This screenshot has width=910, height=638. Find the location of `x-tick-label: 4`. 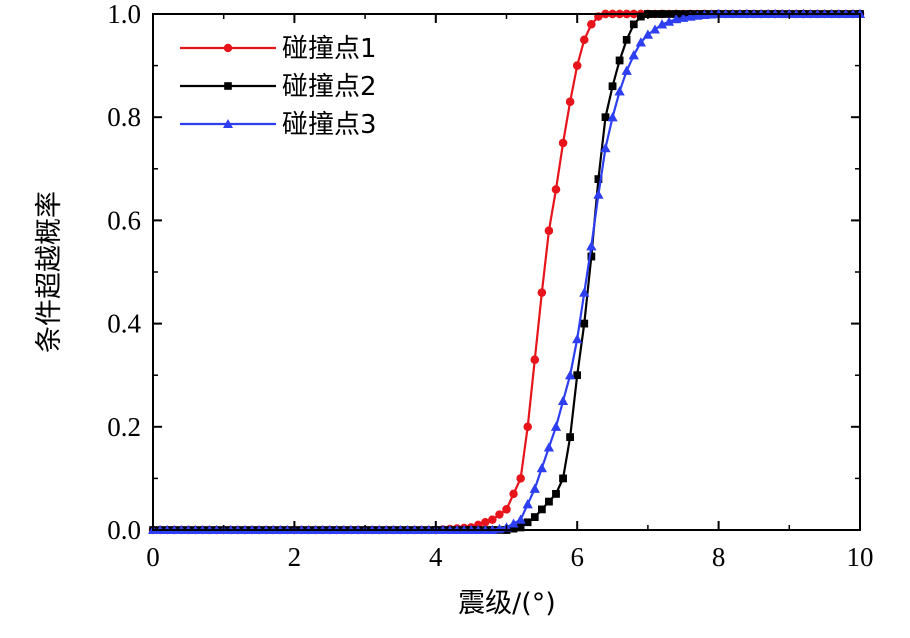

x-tick-label: 4 is located at coordinates (436, 557).